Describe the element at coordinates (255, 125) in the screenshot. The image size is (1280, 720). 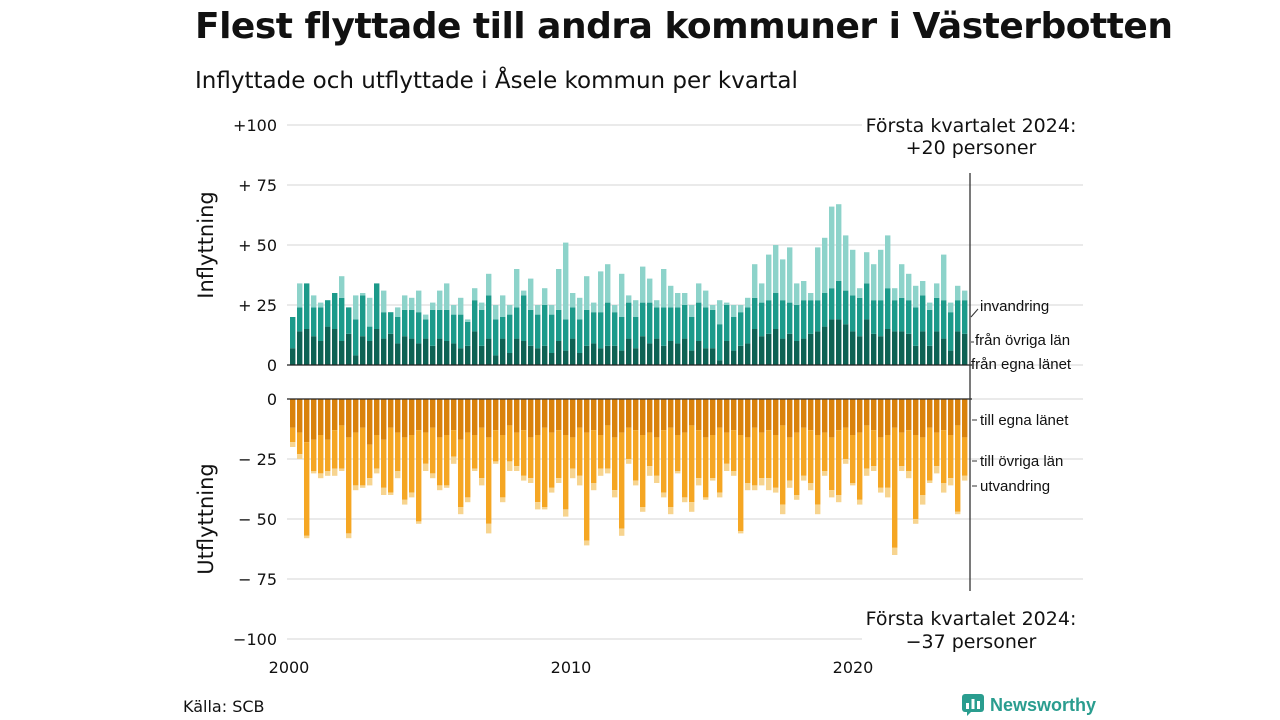
I see `y-tick-label: +100` at that location.